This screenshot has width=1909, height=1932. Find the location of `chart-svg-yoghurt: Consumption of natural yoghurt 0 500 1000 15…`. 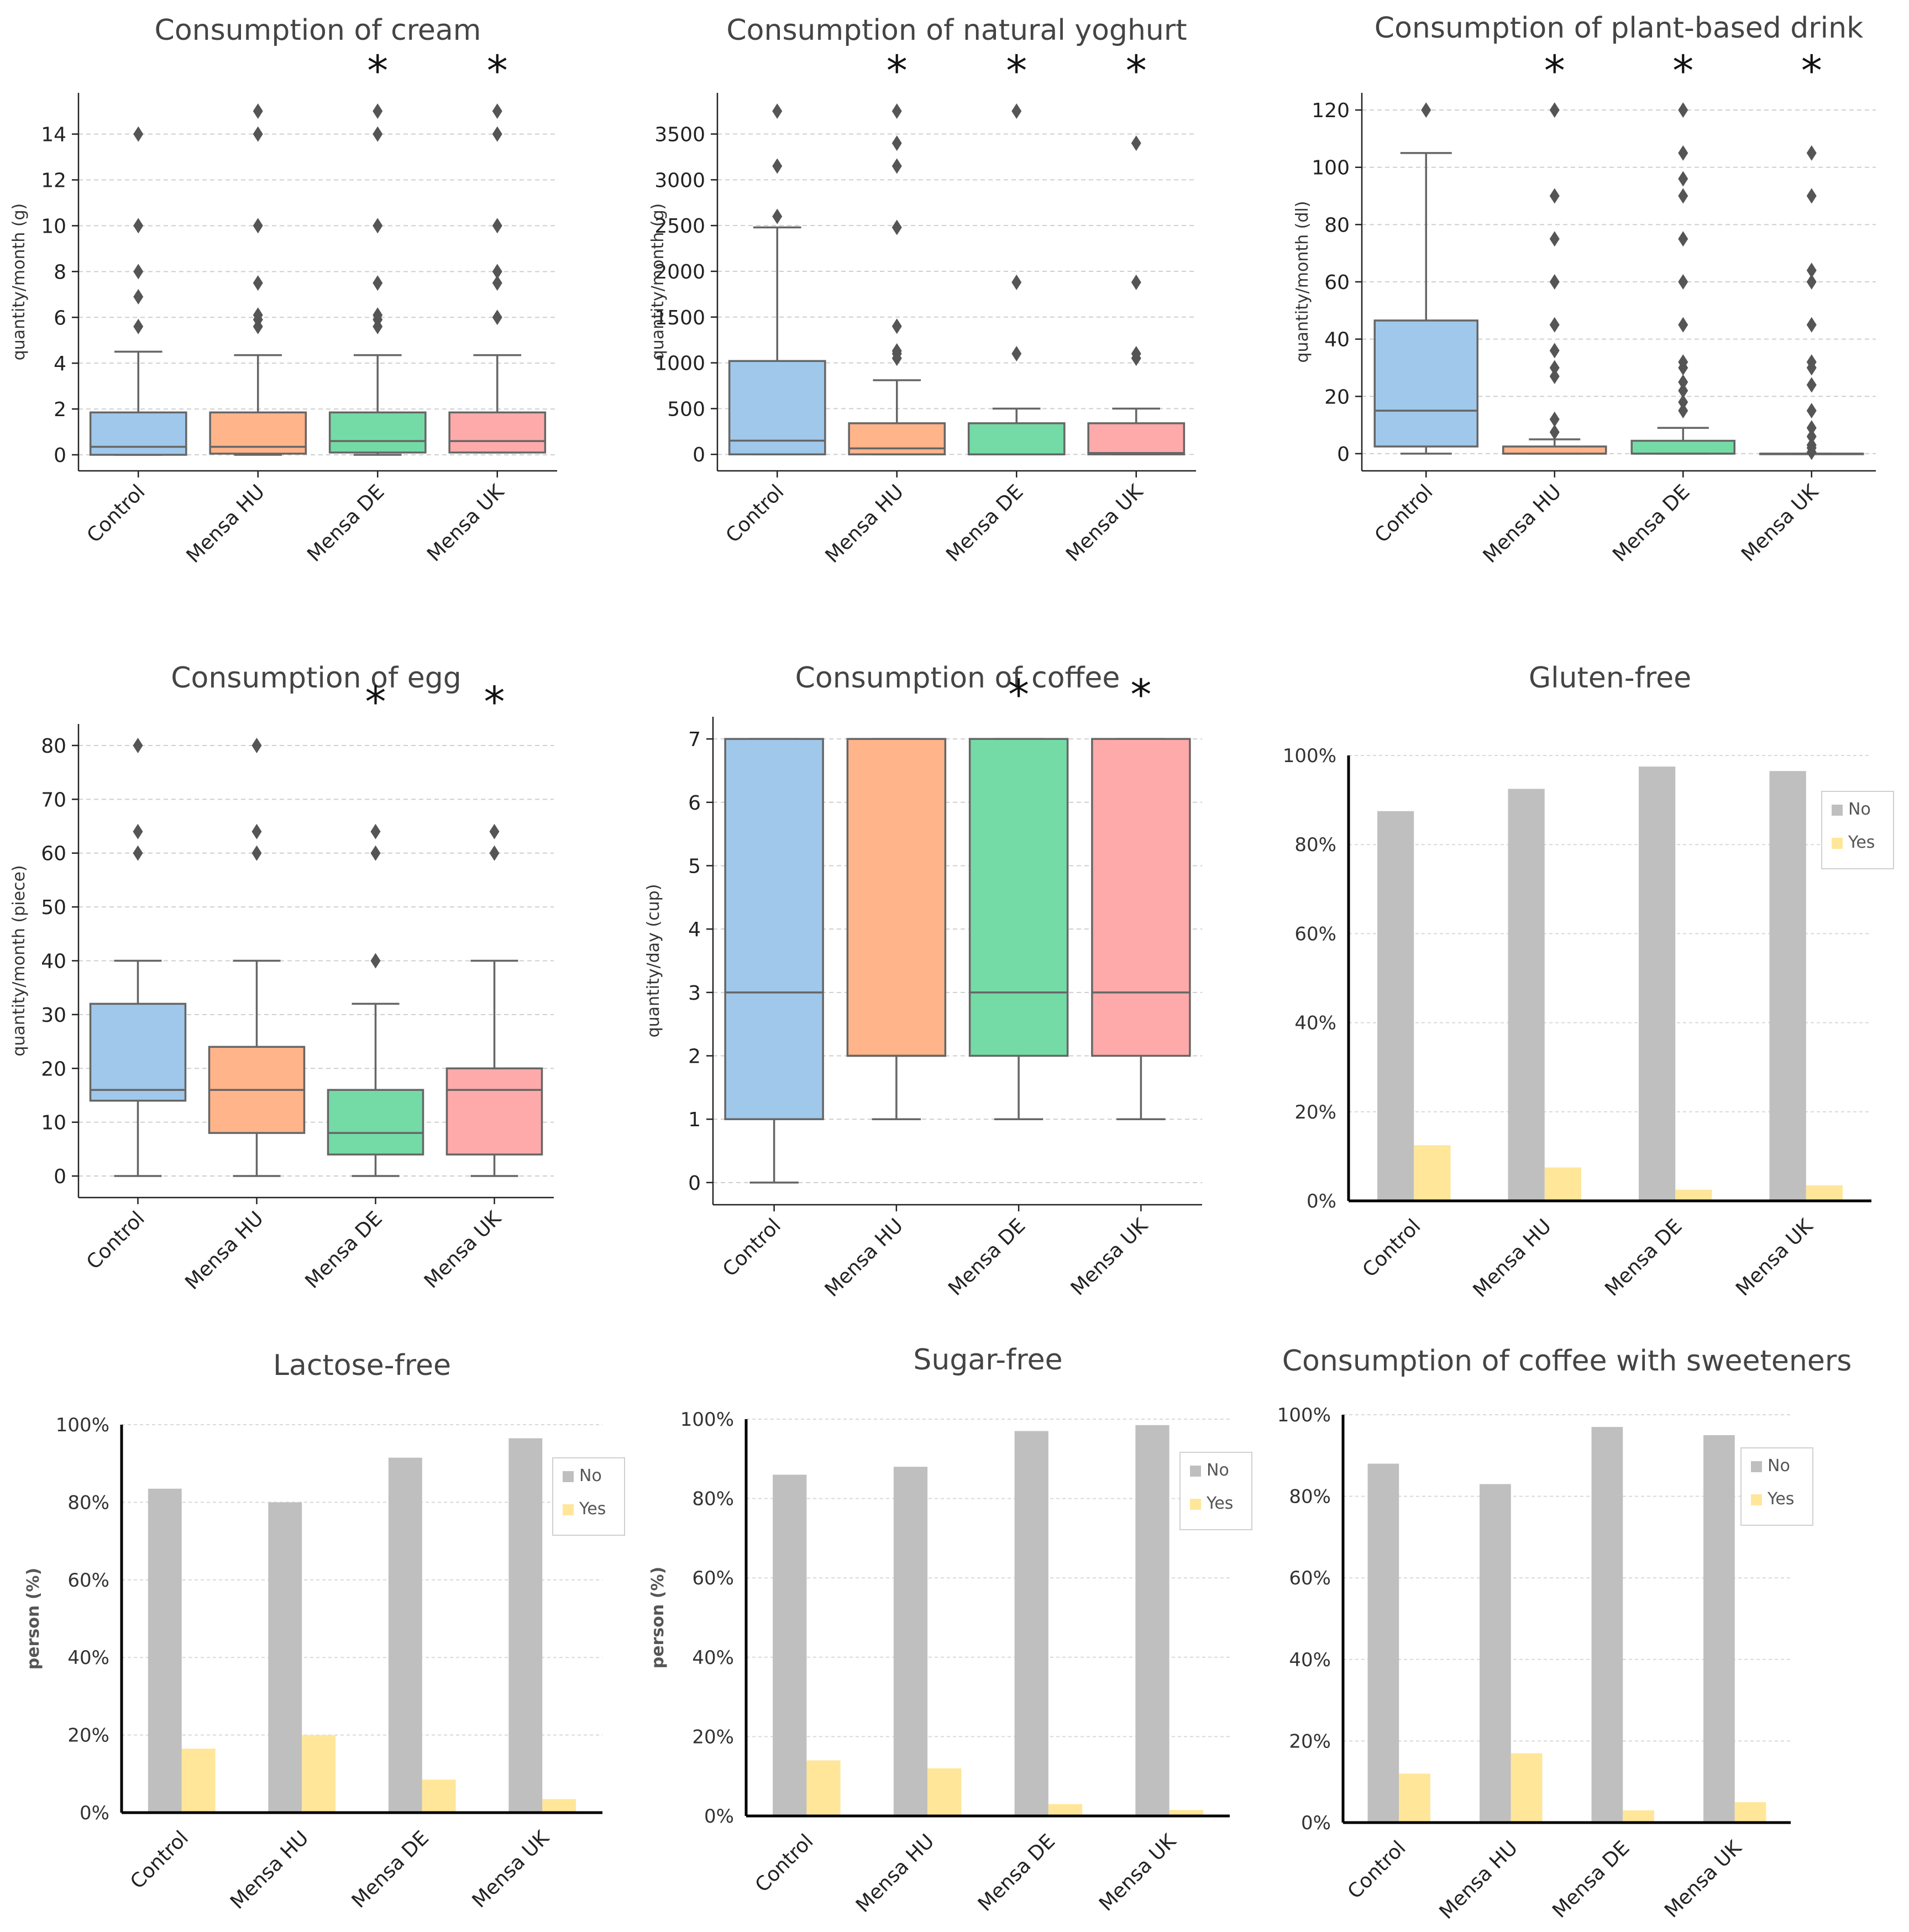

chart-svg-yoghurt: Consumption of natural yoghurt 0 500 1000 15… is located at coordinates (922, 291).